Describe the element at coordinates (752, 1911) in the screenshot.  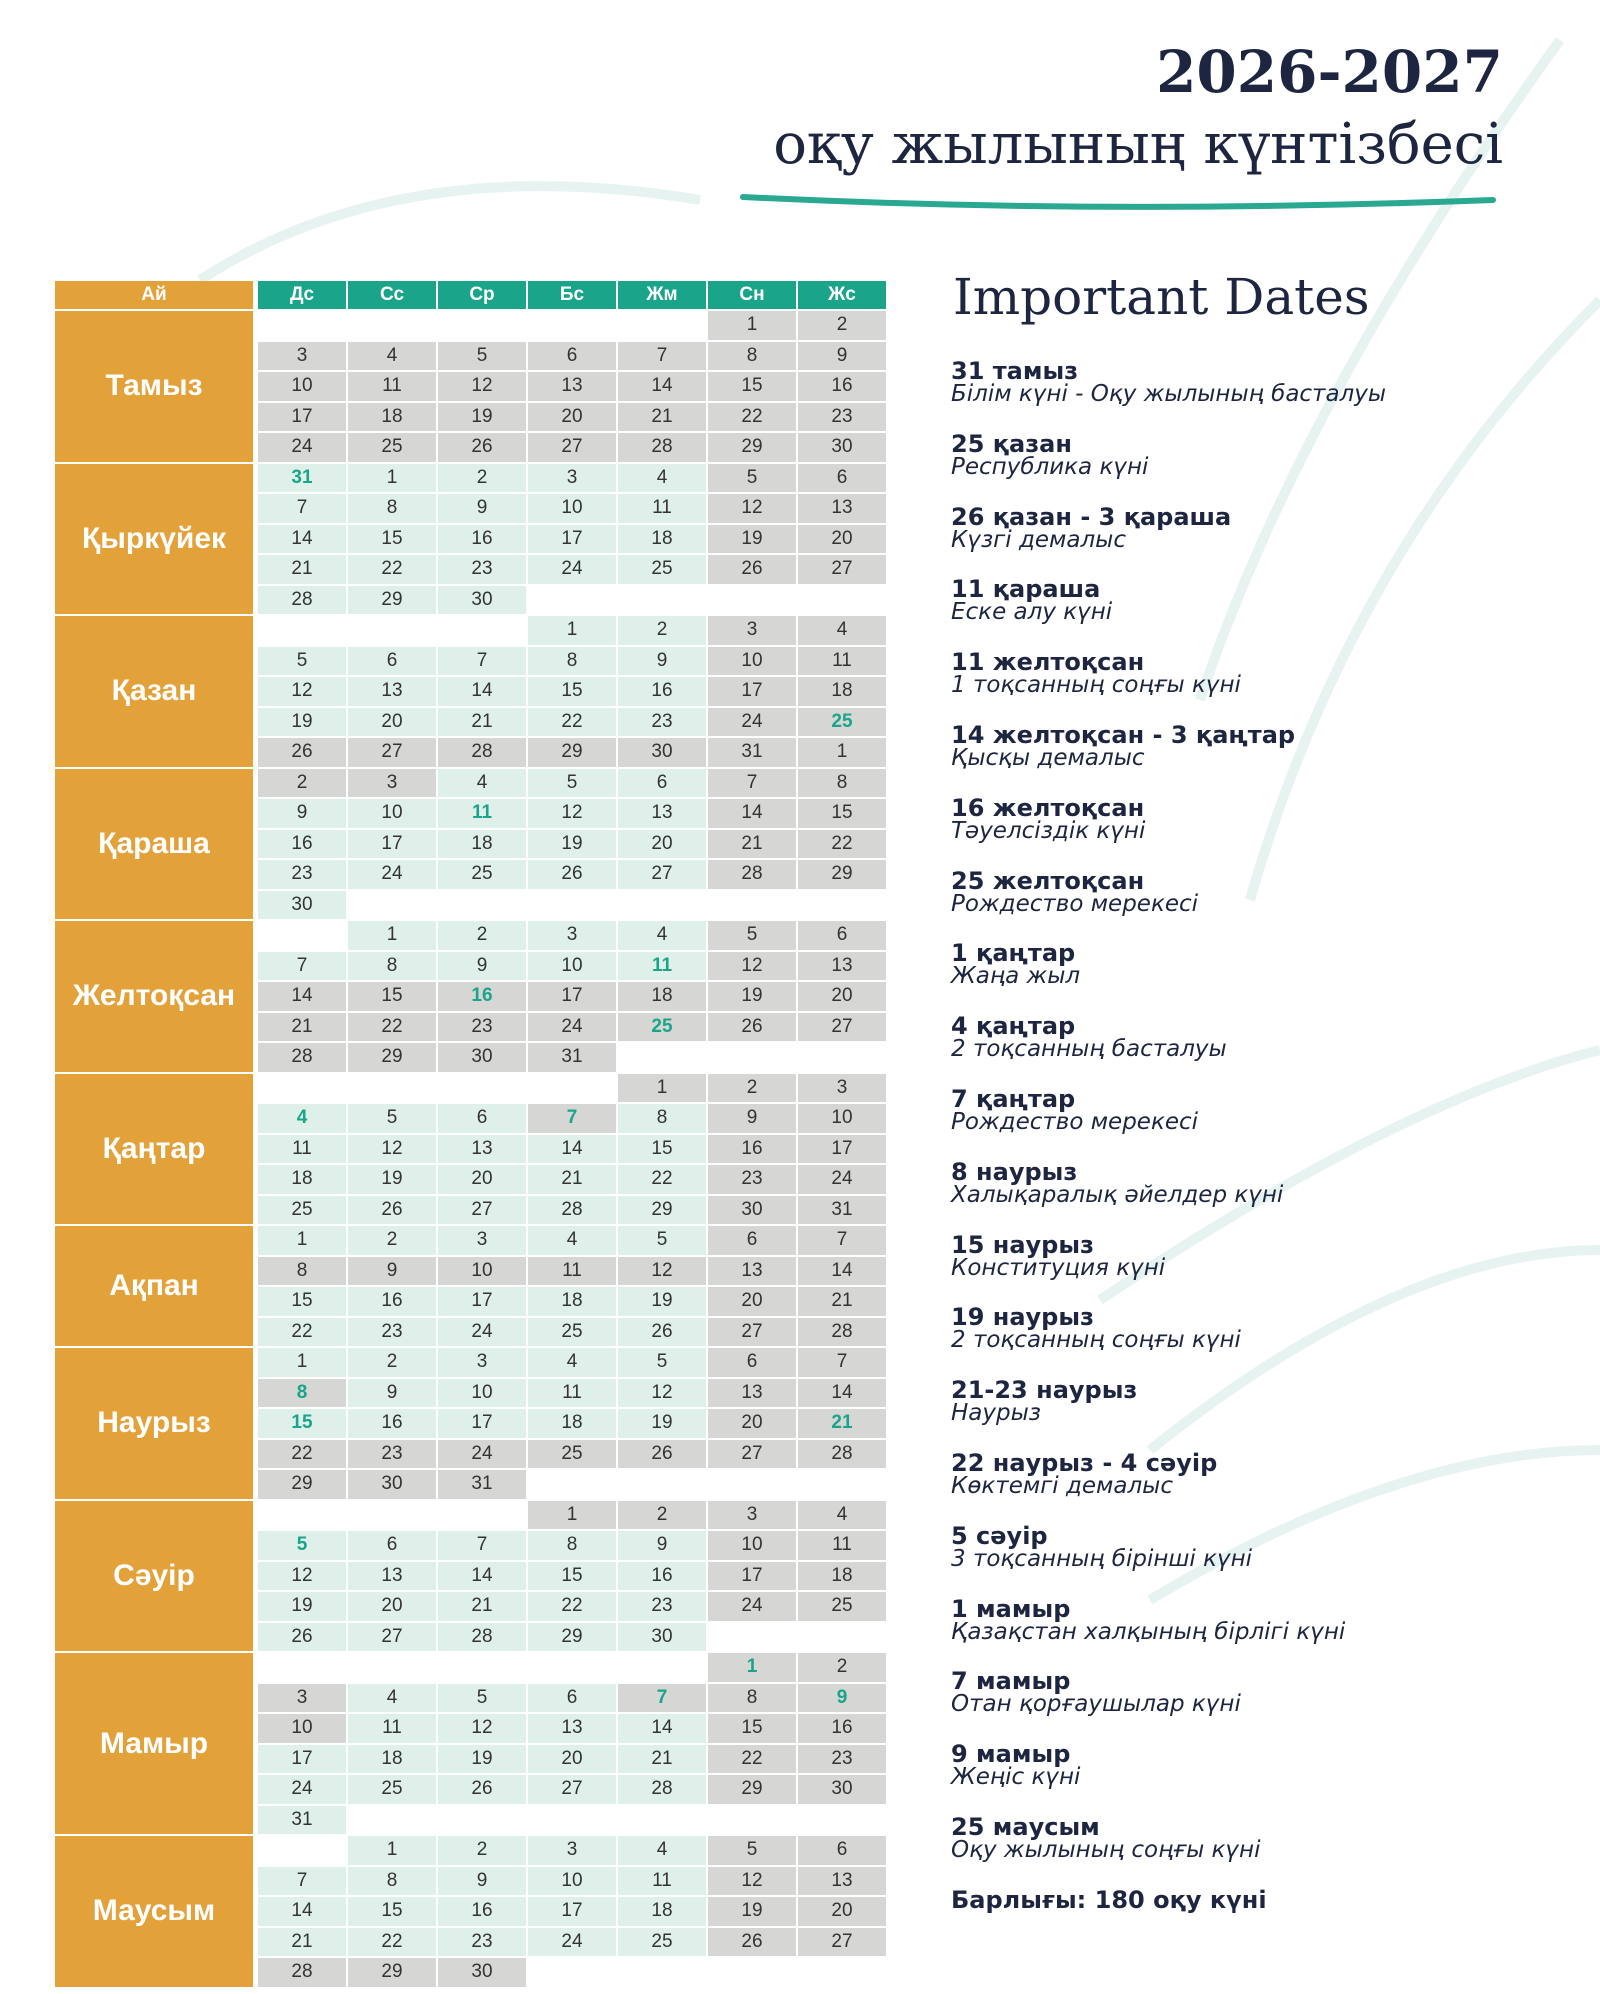
I see `day-cell: 19` at that location.